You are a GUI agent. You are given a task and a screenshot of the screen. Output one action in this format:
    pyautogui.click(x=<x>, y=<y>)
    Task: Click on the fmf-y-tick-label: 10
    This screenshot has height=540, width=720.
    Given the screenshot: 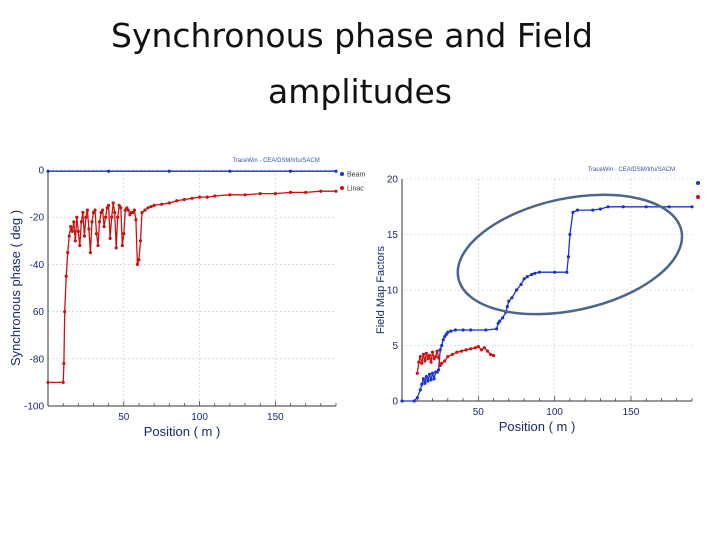 What is the action you would take?
    pyautogui.click(x=393, y=291)
    